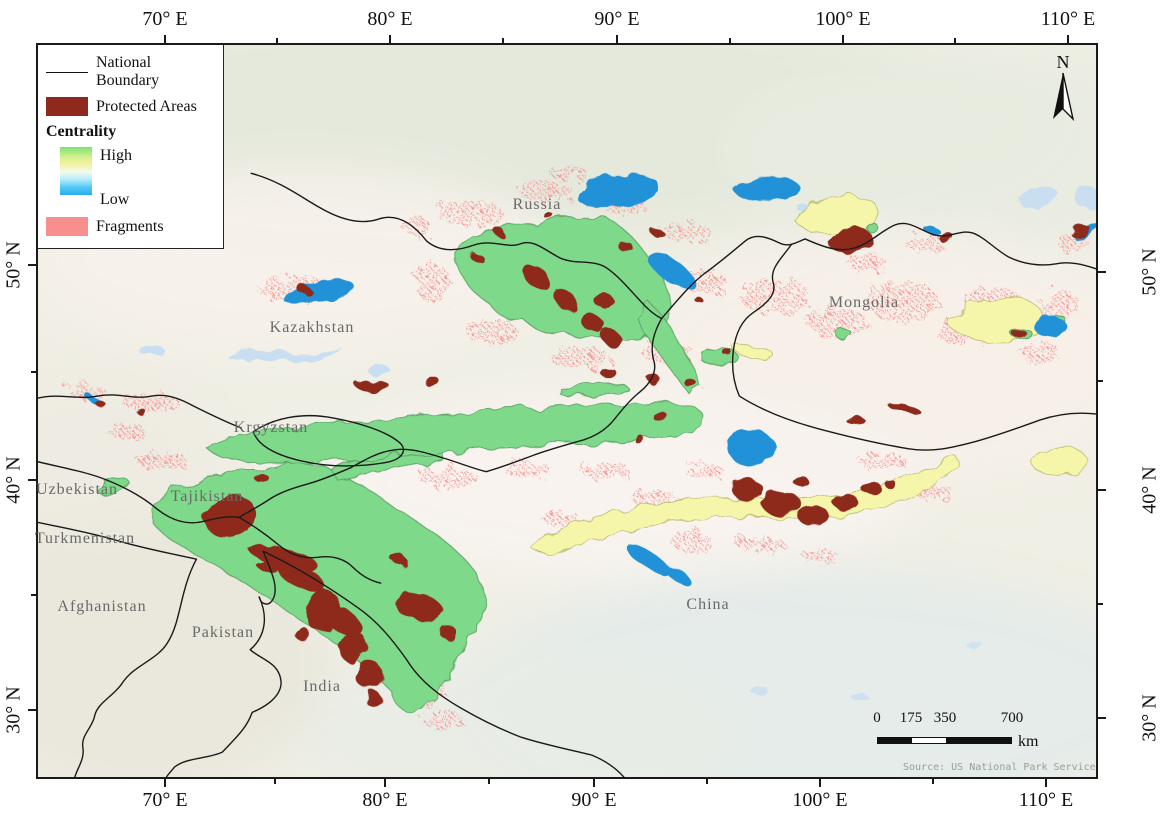 This screenshot has width=1165, height=823. I want to click on scale-bar-track, so click(944, 740).